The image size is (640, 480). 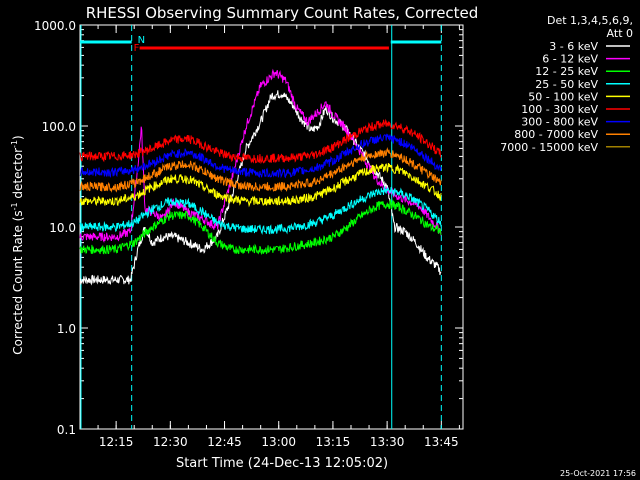 I want to click on x-tick-label: 12:45, so click(x=224, y=442).